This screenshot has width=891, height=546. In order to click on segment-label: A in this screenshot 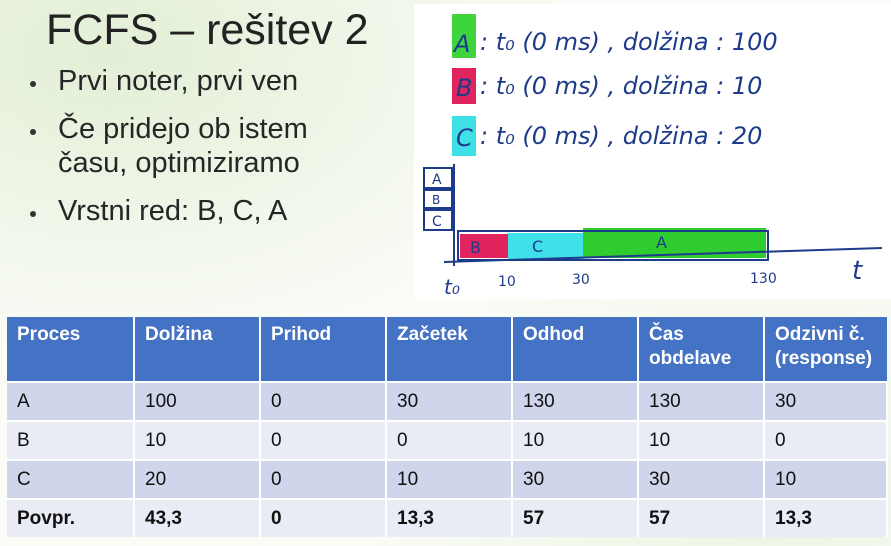, I will do `click(661, 242)`.